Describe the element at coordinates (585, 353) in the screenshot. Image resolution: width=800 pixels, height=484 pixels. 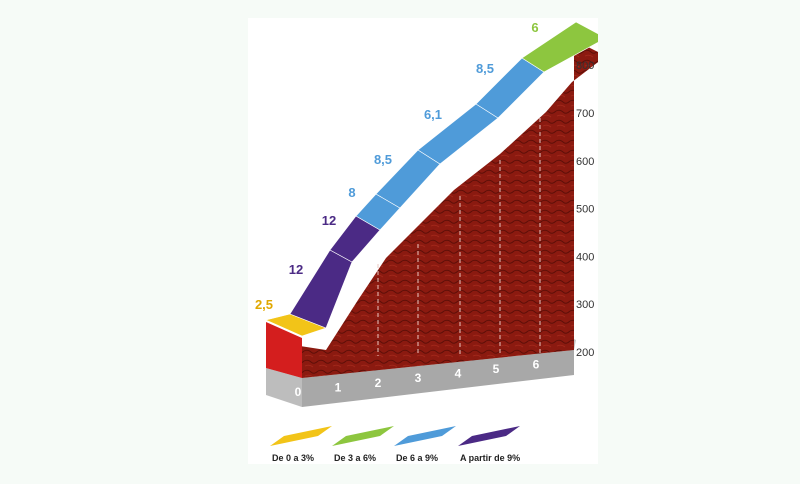
I see `altitude-tick-label: 200` at that location.